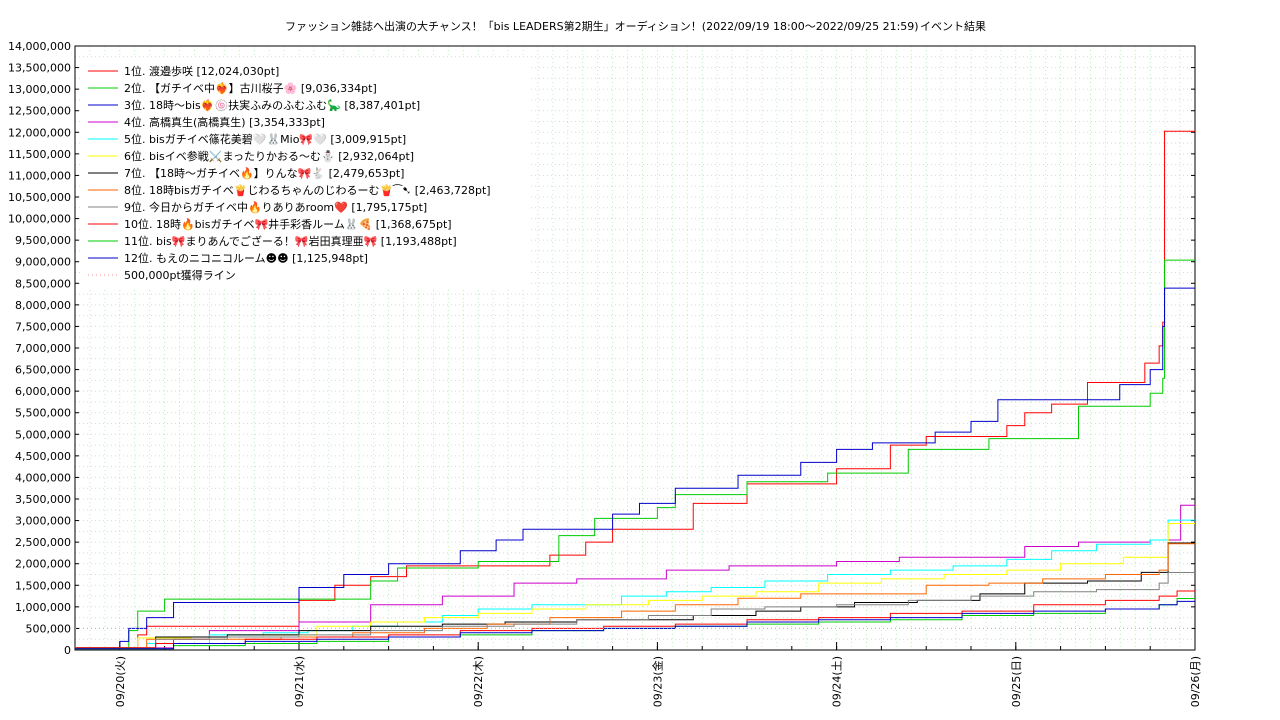  Describe the element at coordinates (657, 681) in the screenshot. I see `x-tick-label: 09/23(金)` at that location.